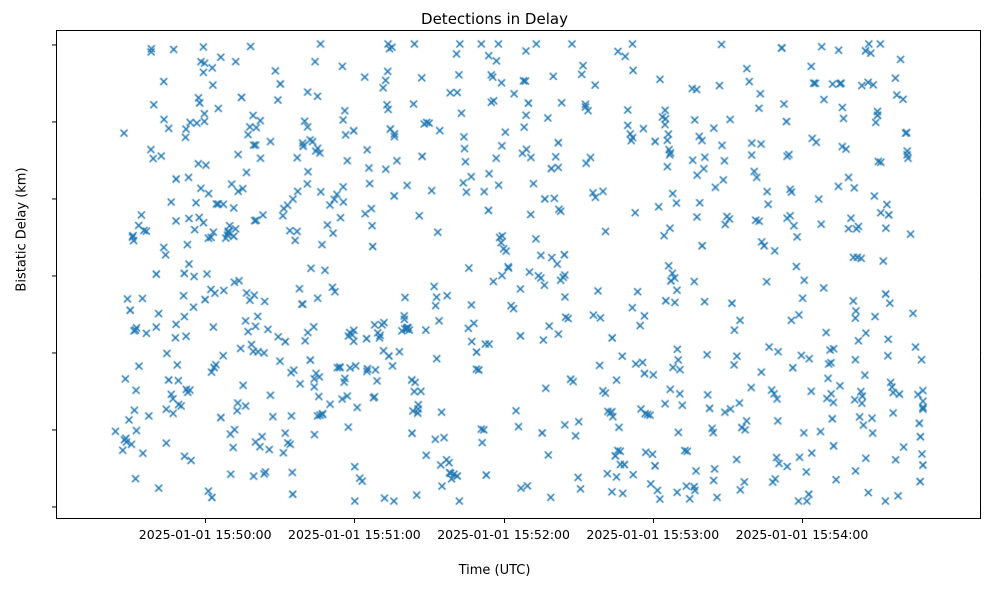 Image resolution: width=989 pixels, height=590 pixels. I want to click on x-tick-label: 2025-01-01 15:52:00, so click(503, 534).